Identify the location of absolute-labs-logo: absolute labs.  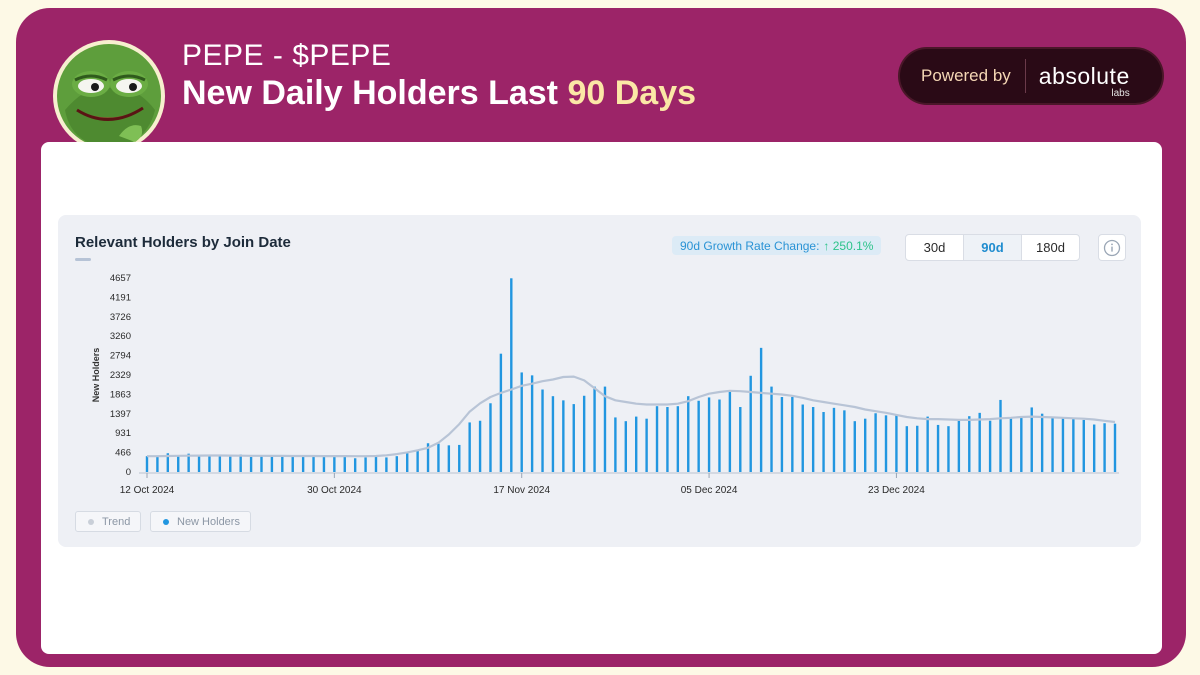
(1084, 81).